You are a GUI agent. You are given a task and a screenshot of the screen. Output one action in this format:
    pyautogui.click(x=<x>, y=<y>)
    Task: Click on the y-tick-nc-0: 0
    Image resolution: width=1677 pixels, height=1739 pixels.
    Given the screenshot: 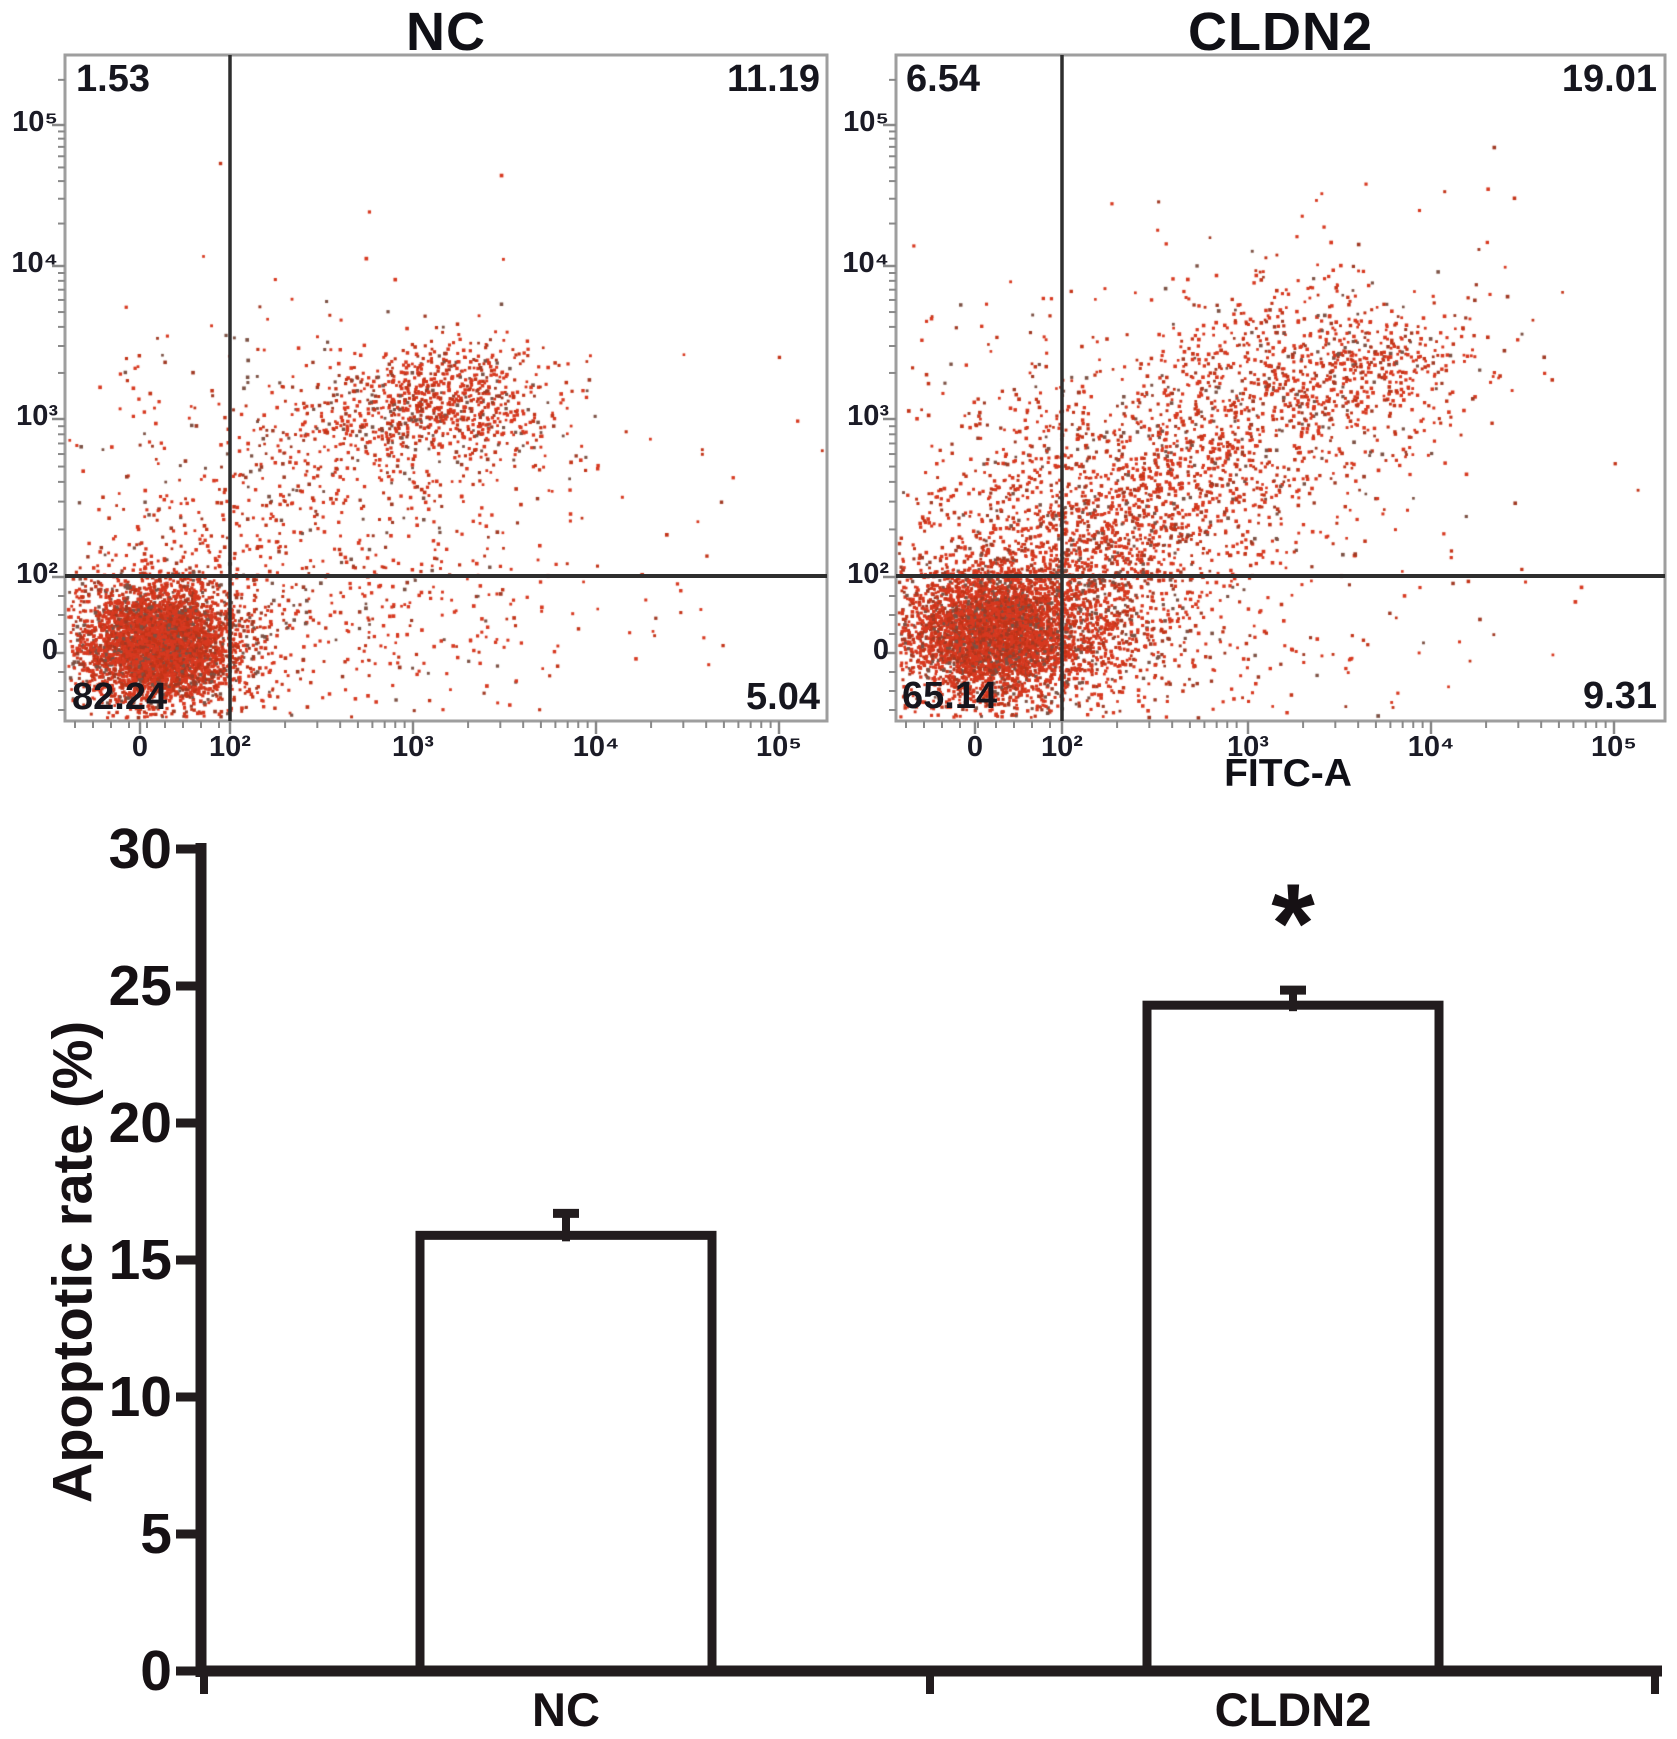 What is the action you would take?
    pyautogui.click(x=49, y=650)
    